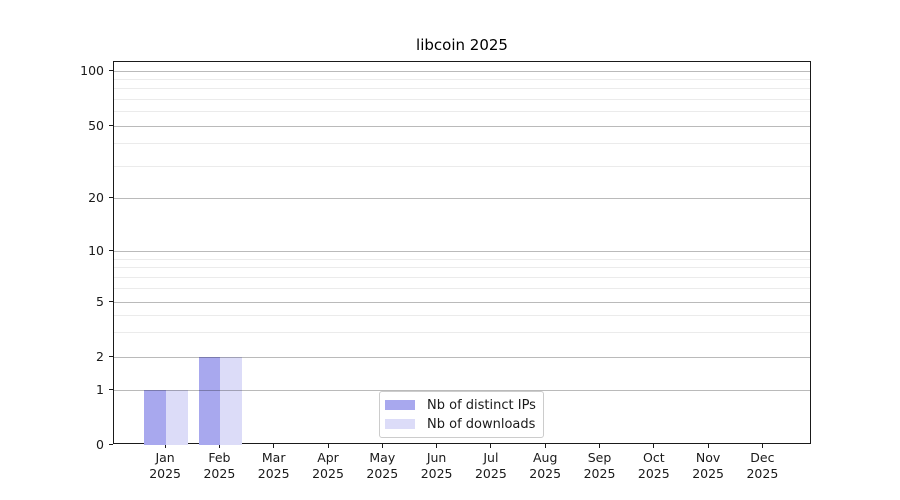  Describe the element at coordinates (96, 251) in the screenshot. I see `y-tick-label: 10` at that location.